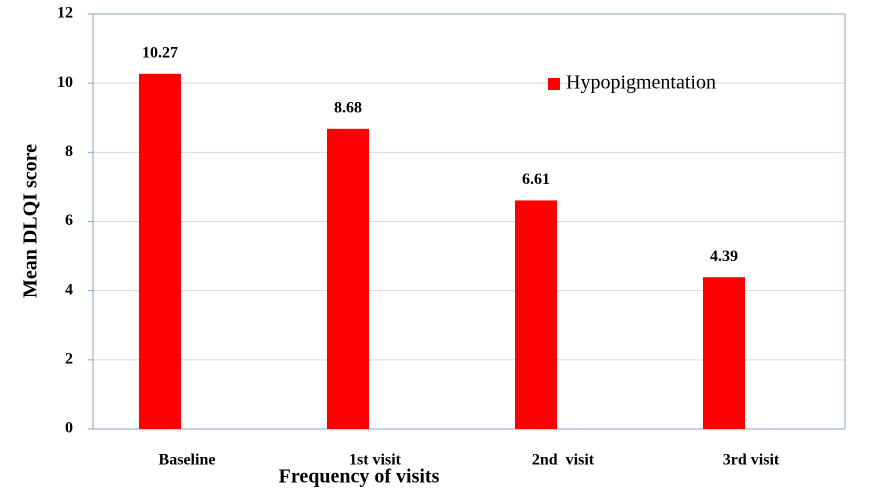  I want to click on y-tick-label: 8, so click(69, 151).